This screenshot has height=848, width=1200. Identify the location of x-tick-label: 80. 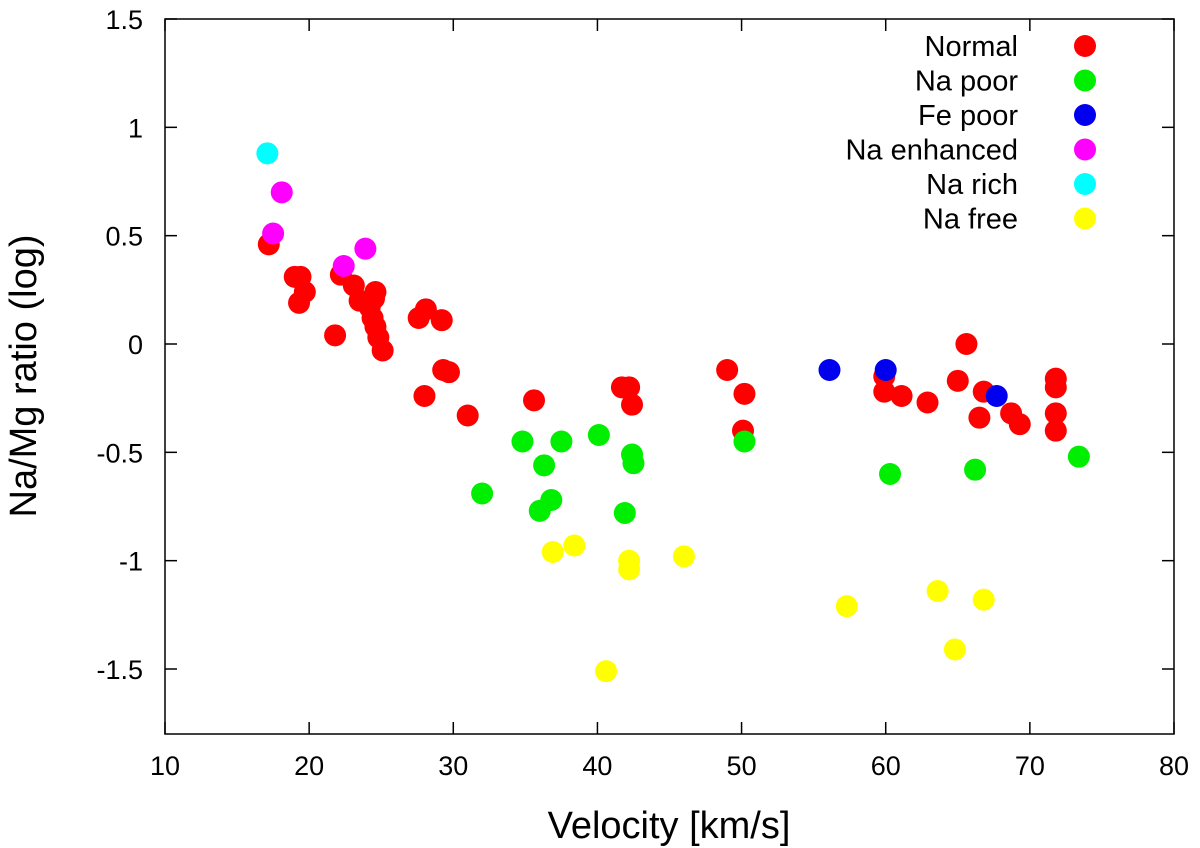
(1174, 766).